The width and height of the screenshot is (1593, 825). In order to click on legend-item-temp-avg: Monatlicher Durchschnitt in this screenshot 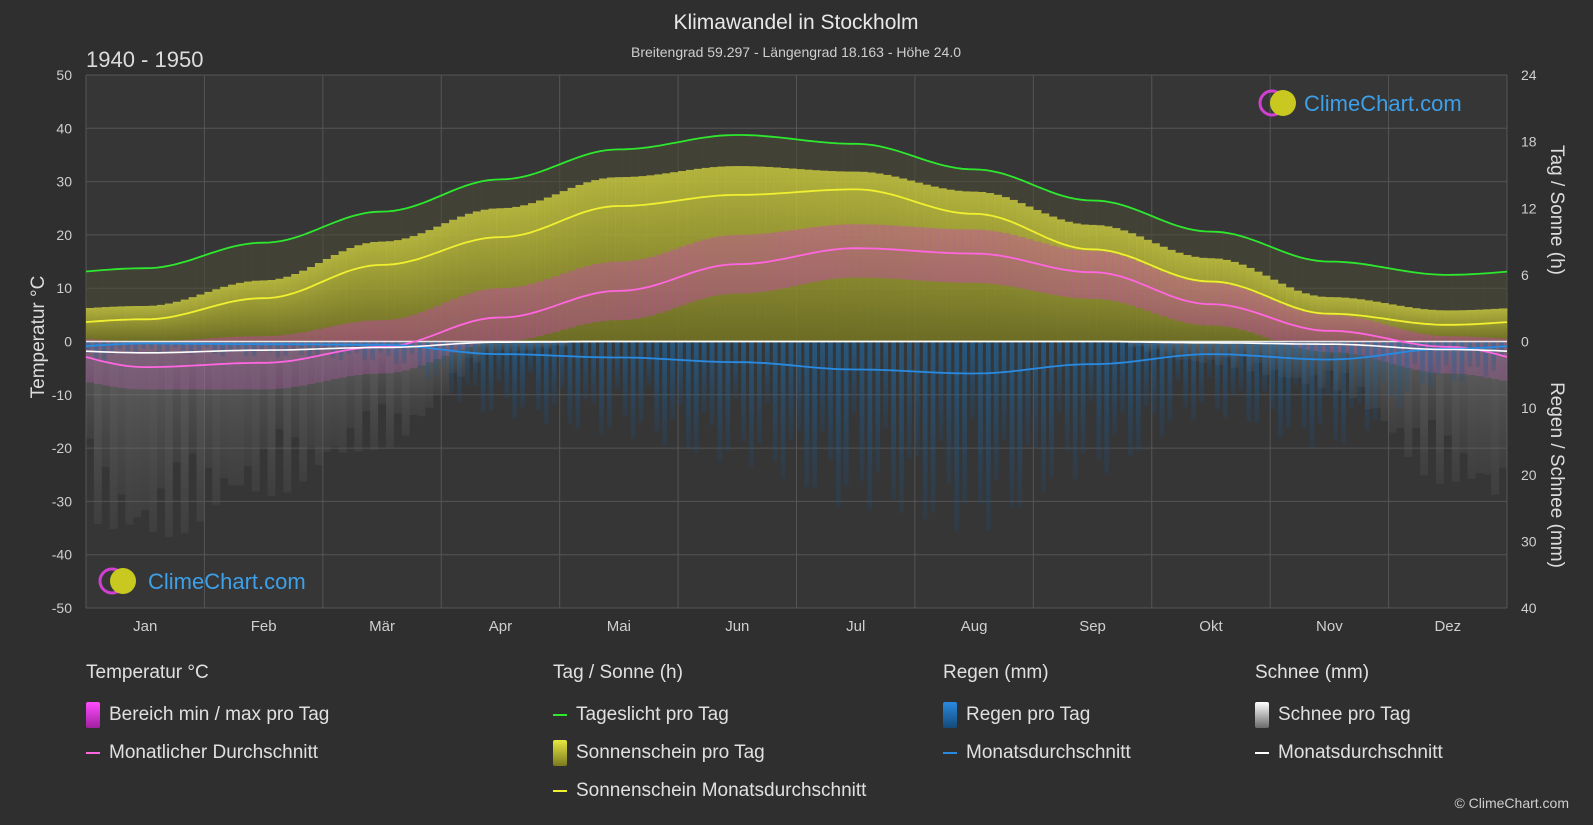, I will do `click(207, 753)`.